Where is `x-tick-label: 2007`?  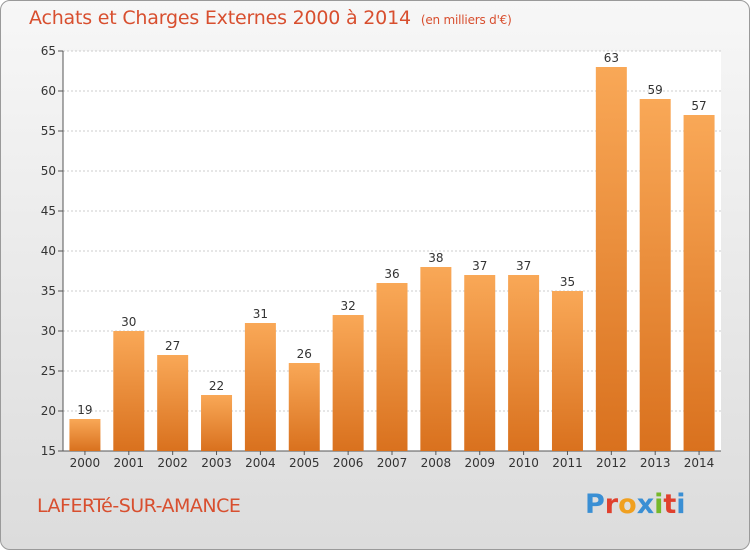
x-tick-label: 2007 is located at coordinates (392, 463).